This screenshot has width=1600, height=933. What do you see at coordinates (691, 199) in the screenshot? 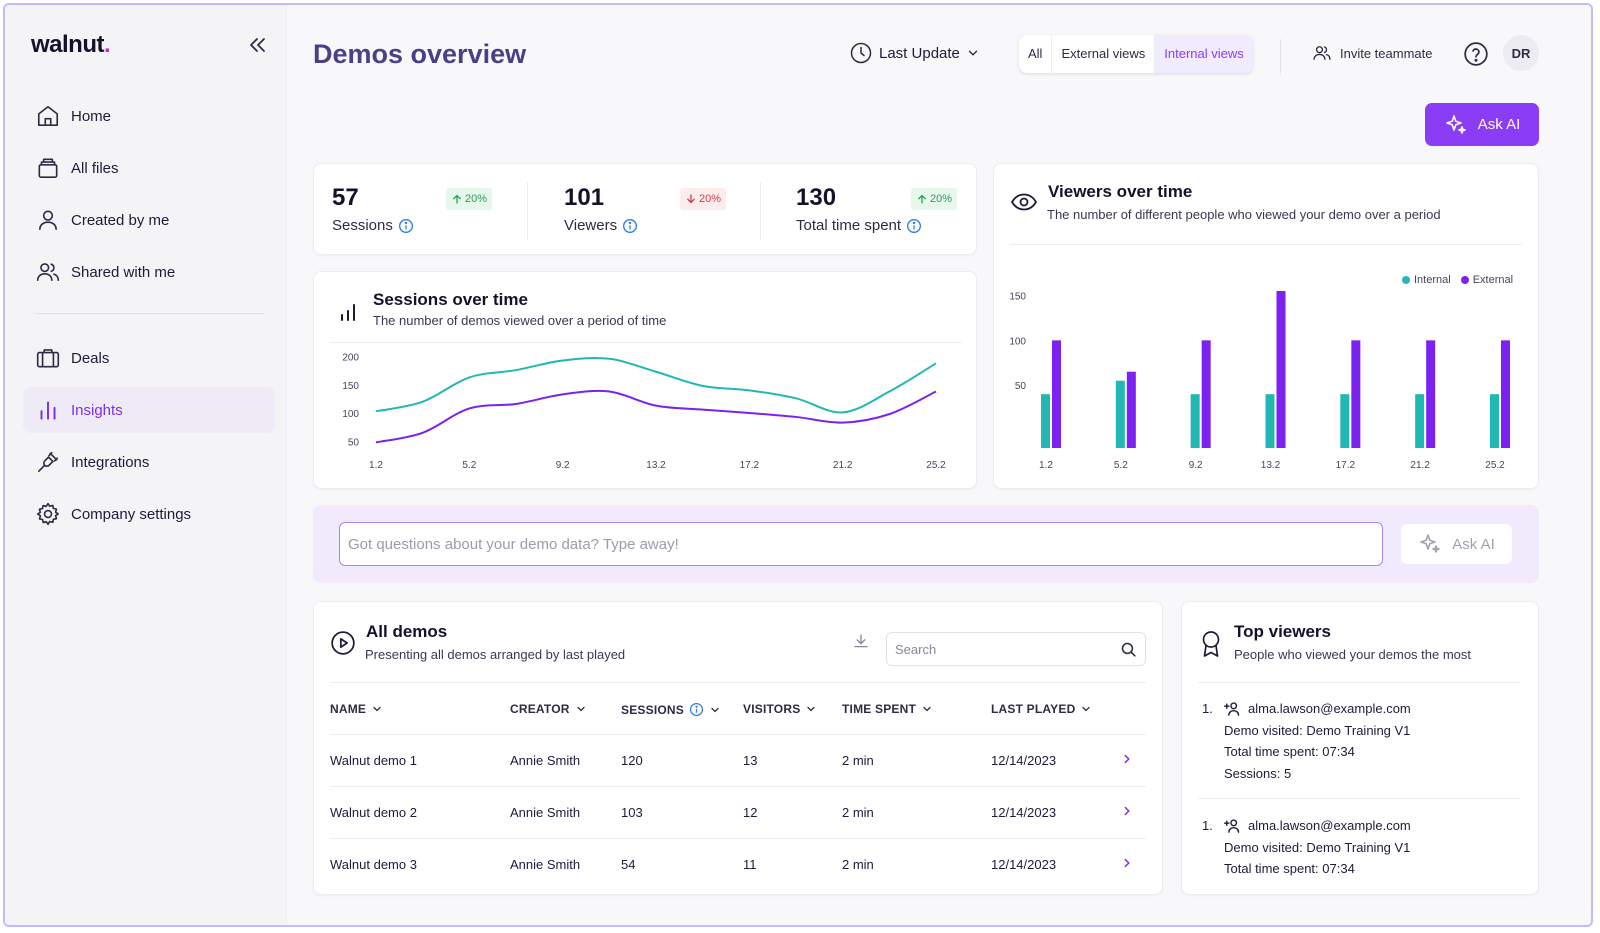
I see `arrow-down-icon` at bounding box center [691, 199].